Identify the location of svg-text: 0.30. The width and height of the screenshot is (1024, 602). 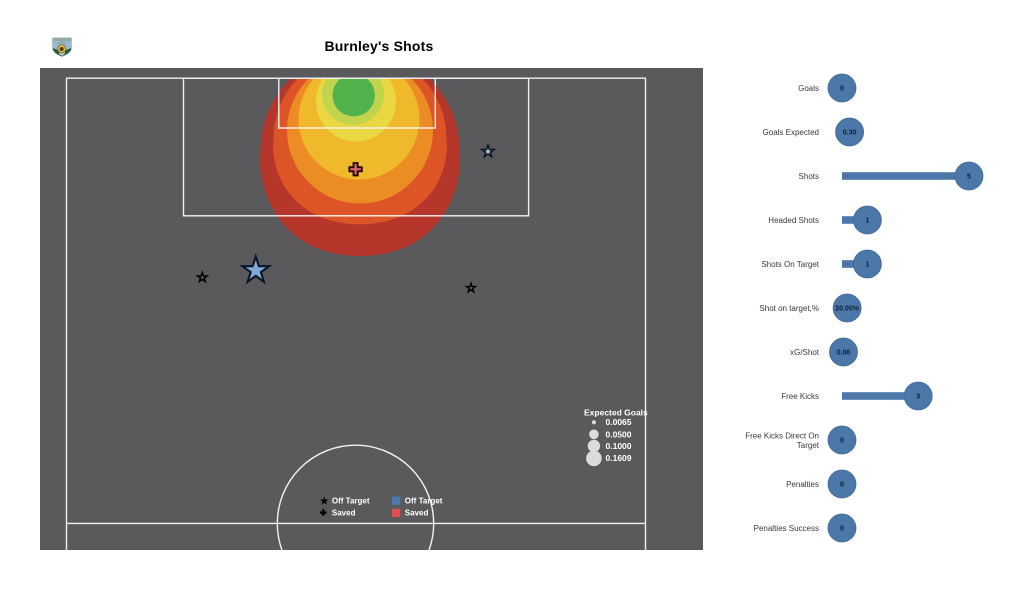
(850, 132).